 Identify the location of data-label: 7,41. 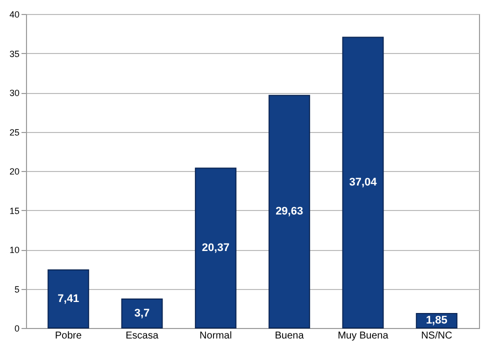
(69, 298).